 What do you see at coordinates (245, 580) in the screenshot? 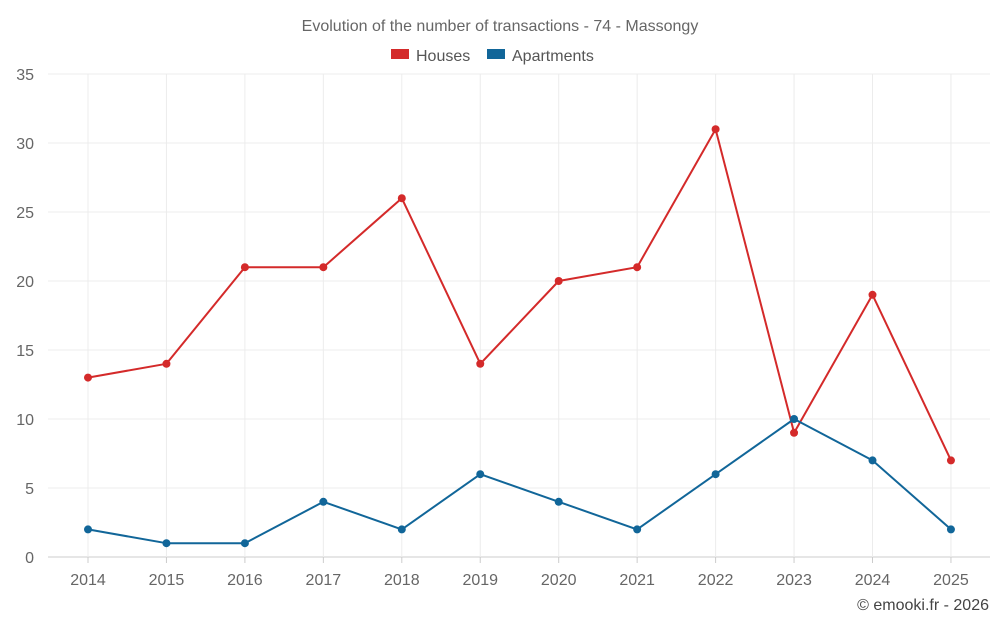
I see `x-tick-label: 2016` at bounding box center [245, 580].